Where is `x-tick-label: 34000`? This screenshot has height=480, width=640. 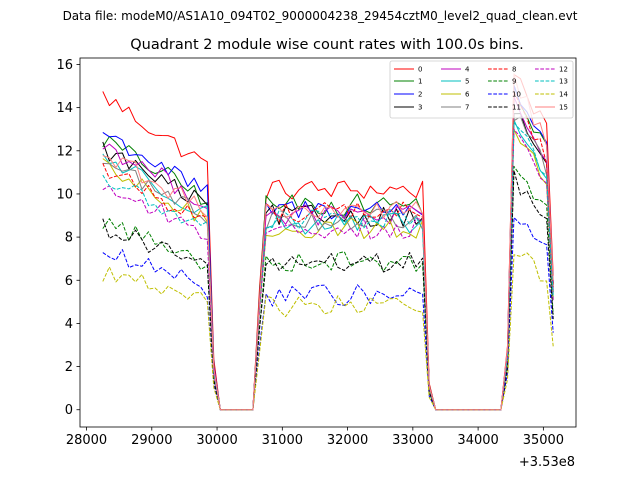
x-tick-label: 34000 is located at coordinates (477, 440).